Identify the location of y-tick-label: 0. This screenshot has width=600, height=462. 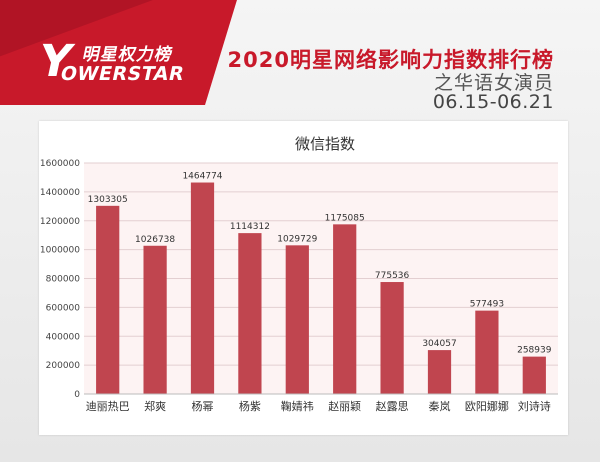
(77, 395).